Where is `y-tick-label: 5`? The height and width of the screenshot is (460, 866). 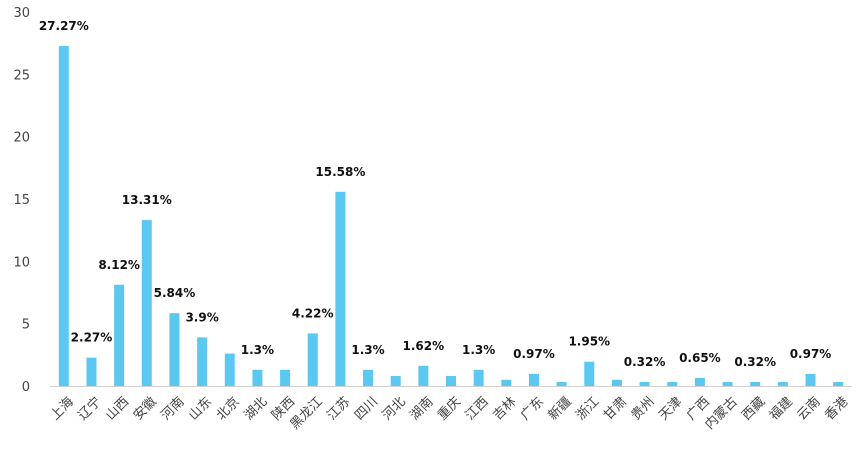 y-tick-label: 5 is located at coordinates (26, 325).